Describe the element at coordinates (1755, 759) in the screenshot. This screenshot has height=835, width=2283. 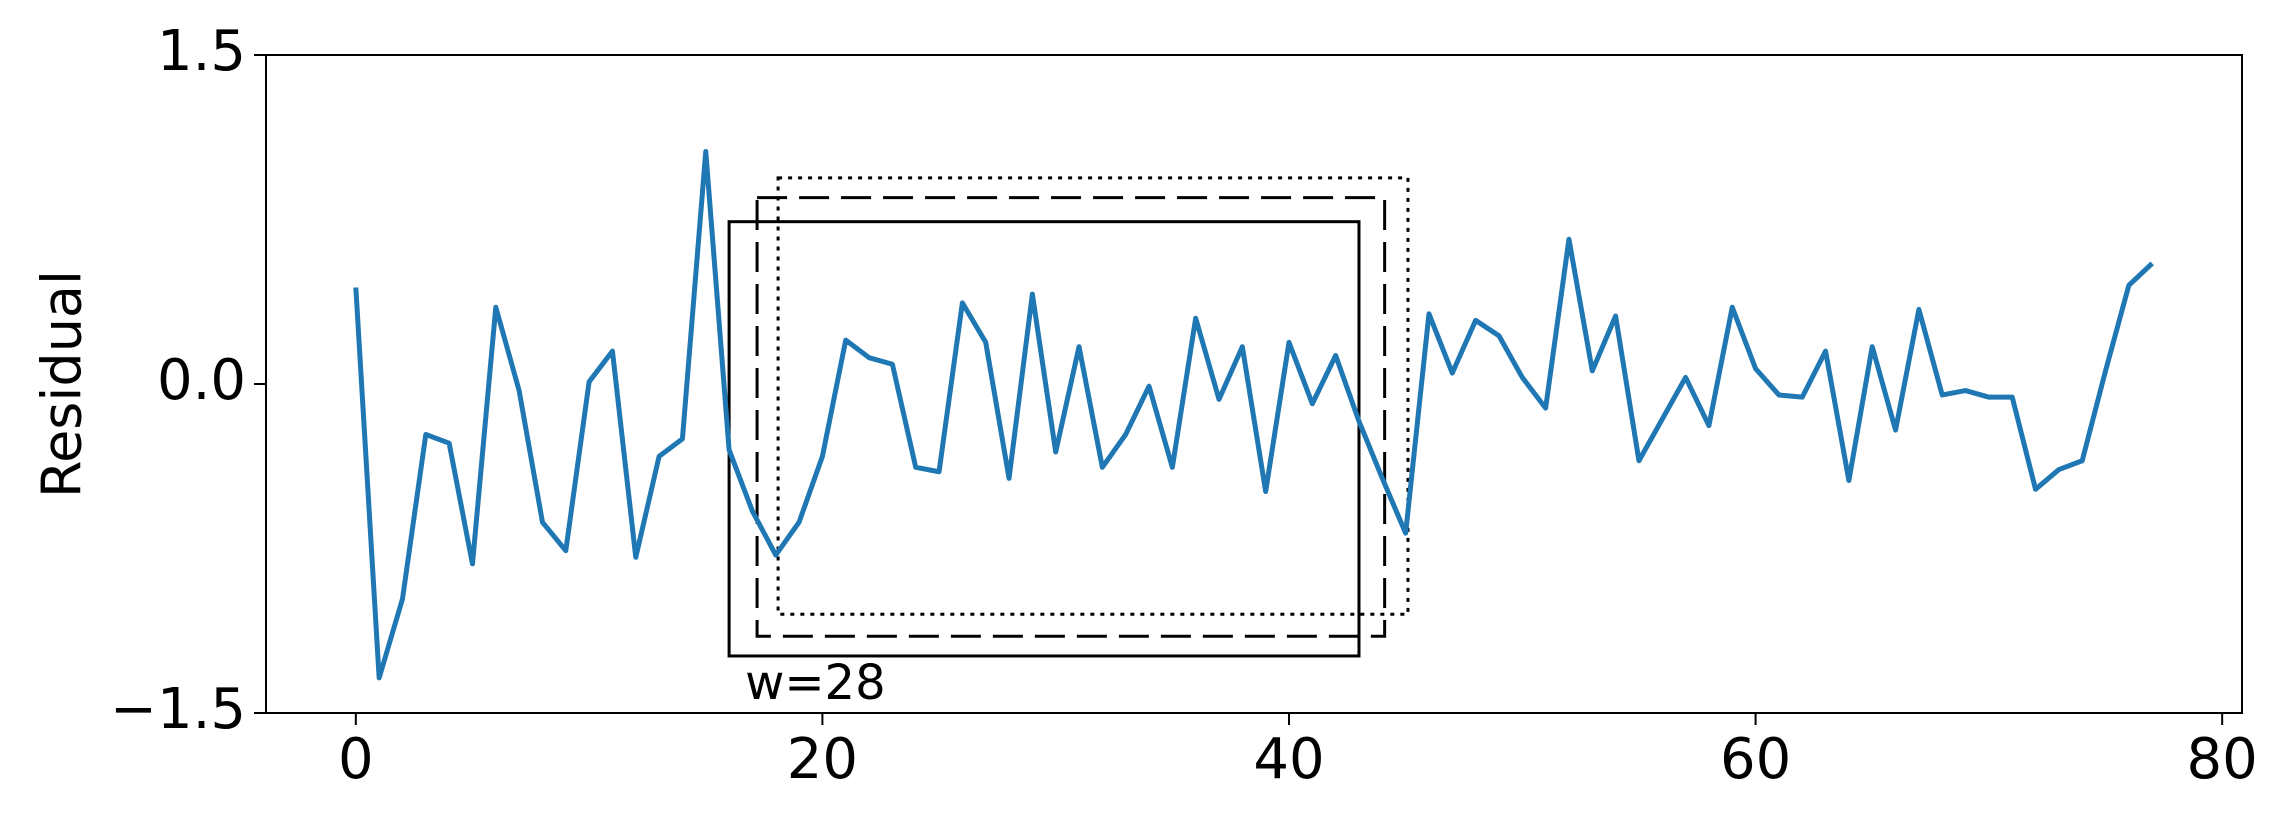
I see `x-tick-label: 60` at that location.